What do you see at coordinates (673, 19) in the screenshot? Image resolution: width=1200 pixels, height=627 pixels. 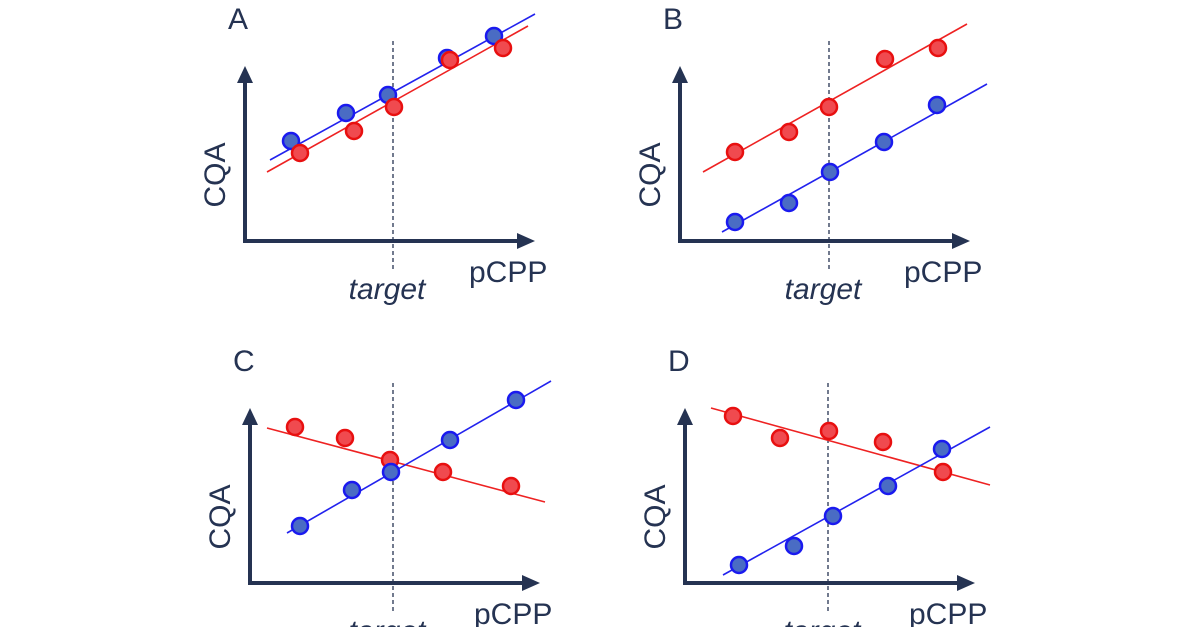 I see `panel-label: B` at bounding box center [673, 19].